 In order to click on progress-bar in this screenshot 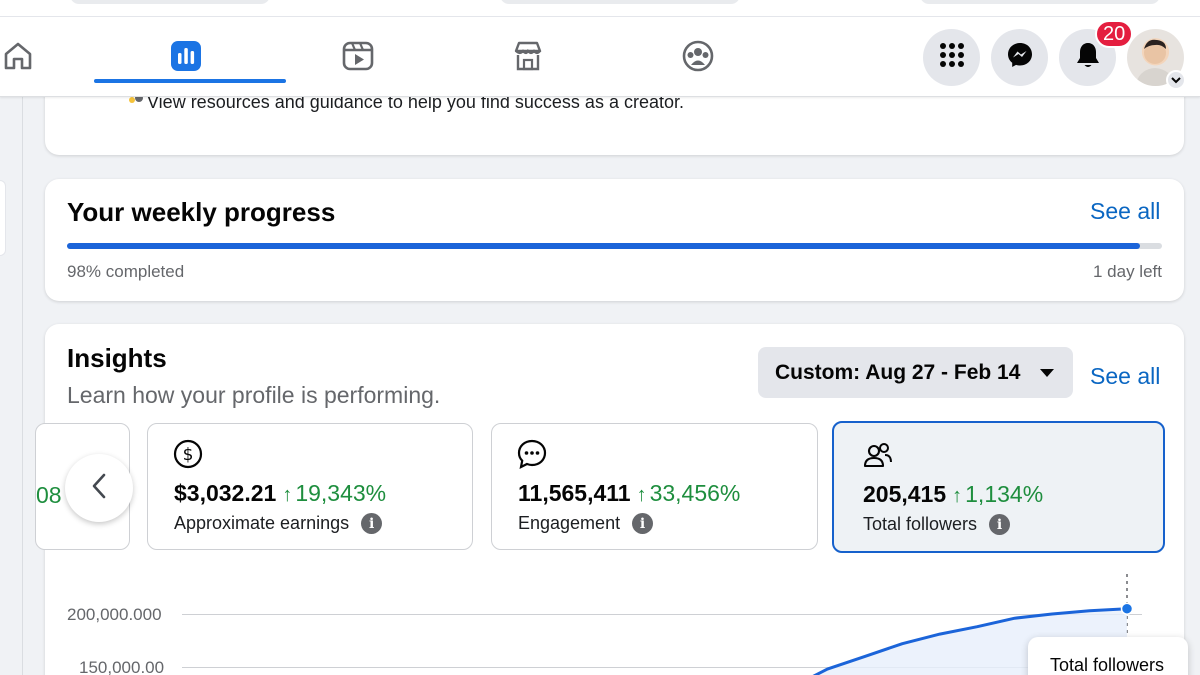, I will do `click(614, 246)`.